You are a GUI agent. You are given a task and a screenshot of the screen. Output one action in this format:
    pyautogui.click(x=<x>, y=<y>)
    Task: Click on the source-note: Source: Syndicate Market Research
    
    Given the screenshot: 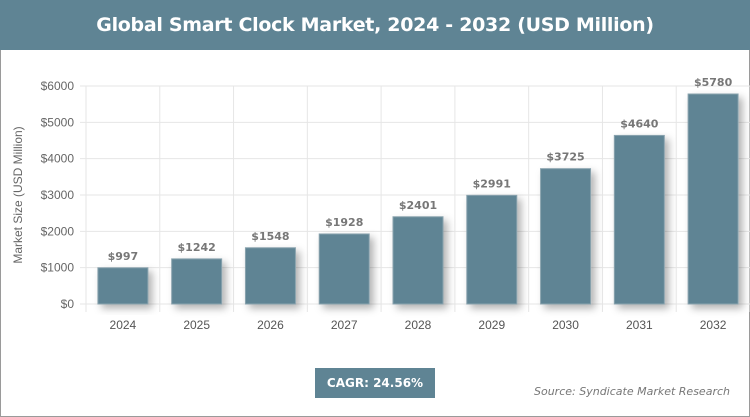 What is the action you would take?
    pyautogui.click(x=632, y=391)
    